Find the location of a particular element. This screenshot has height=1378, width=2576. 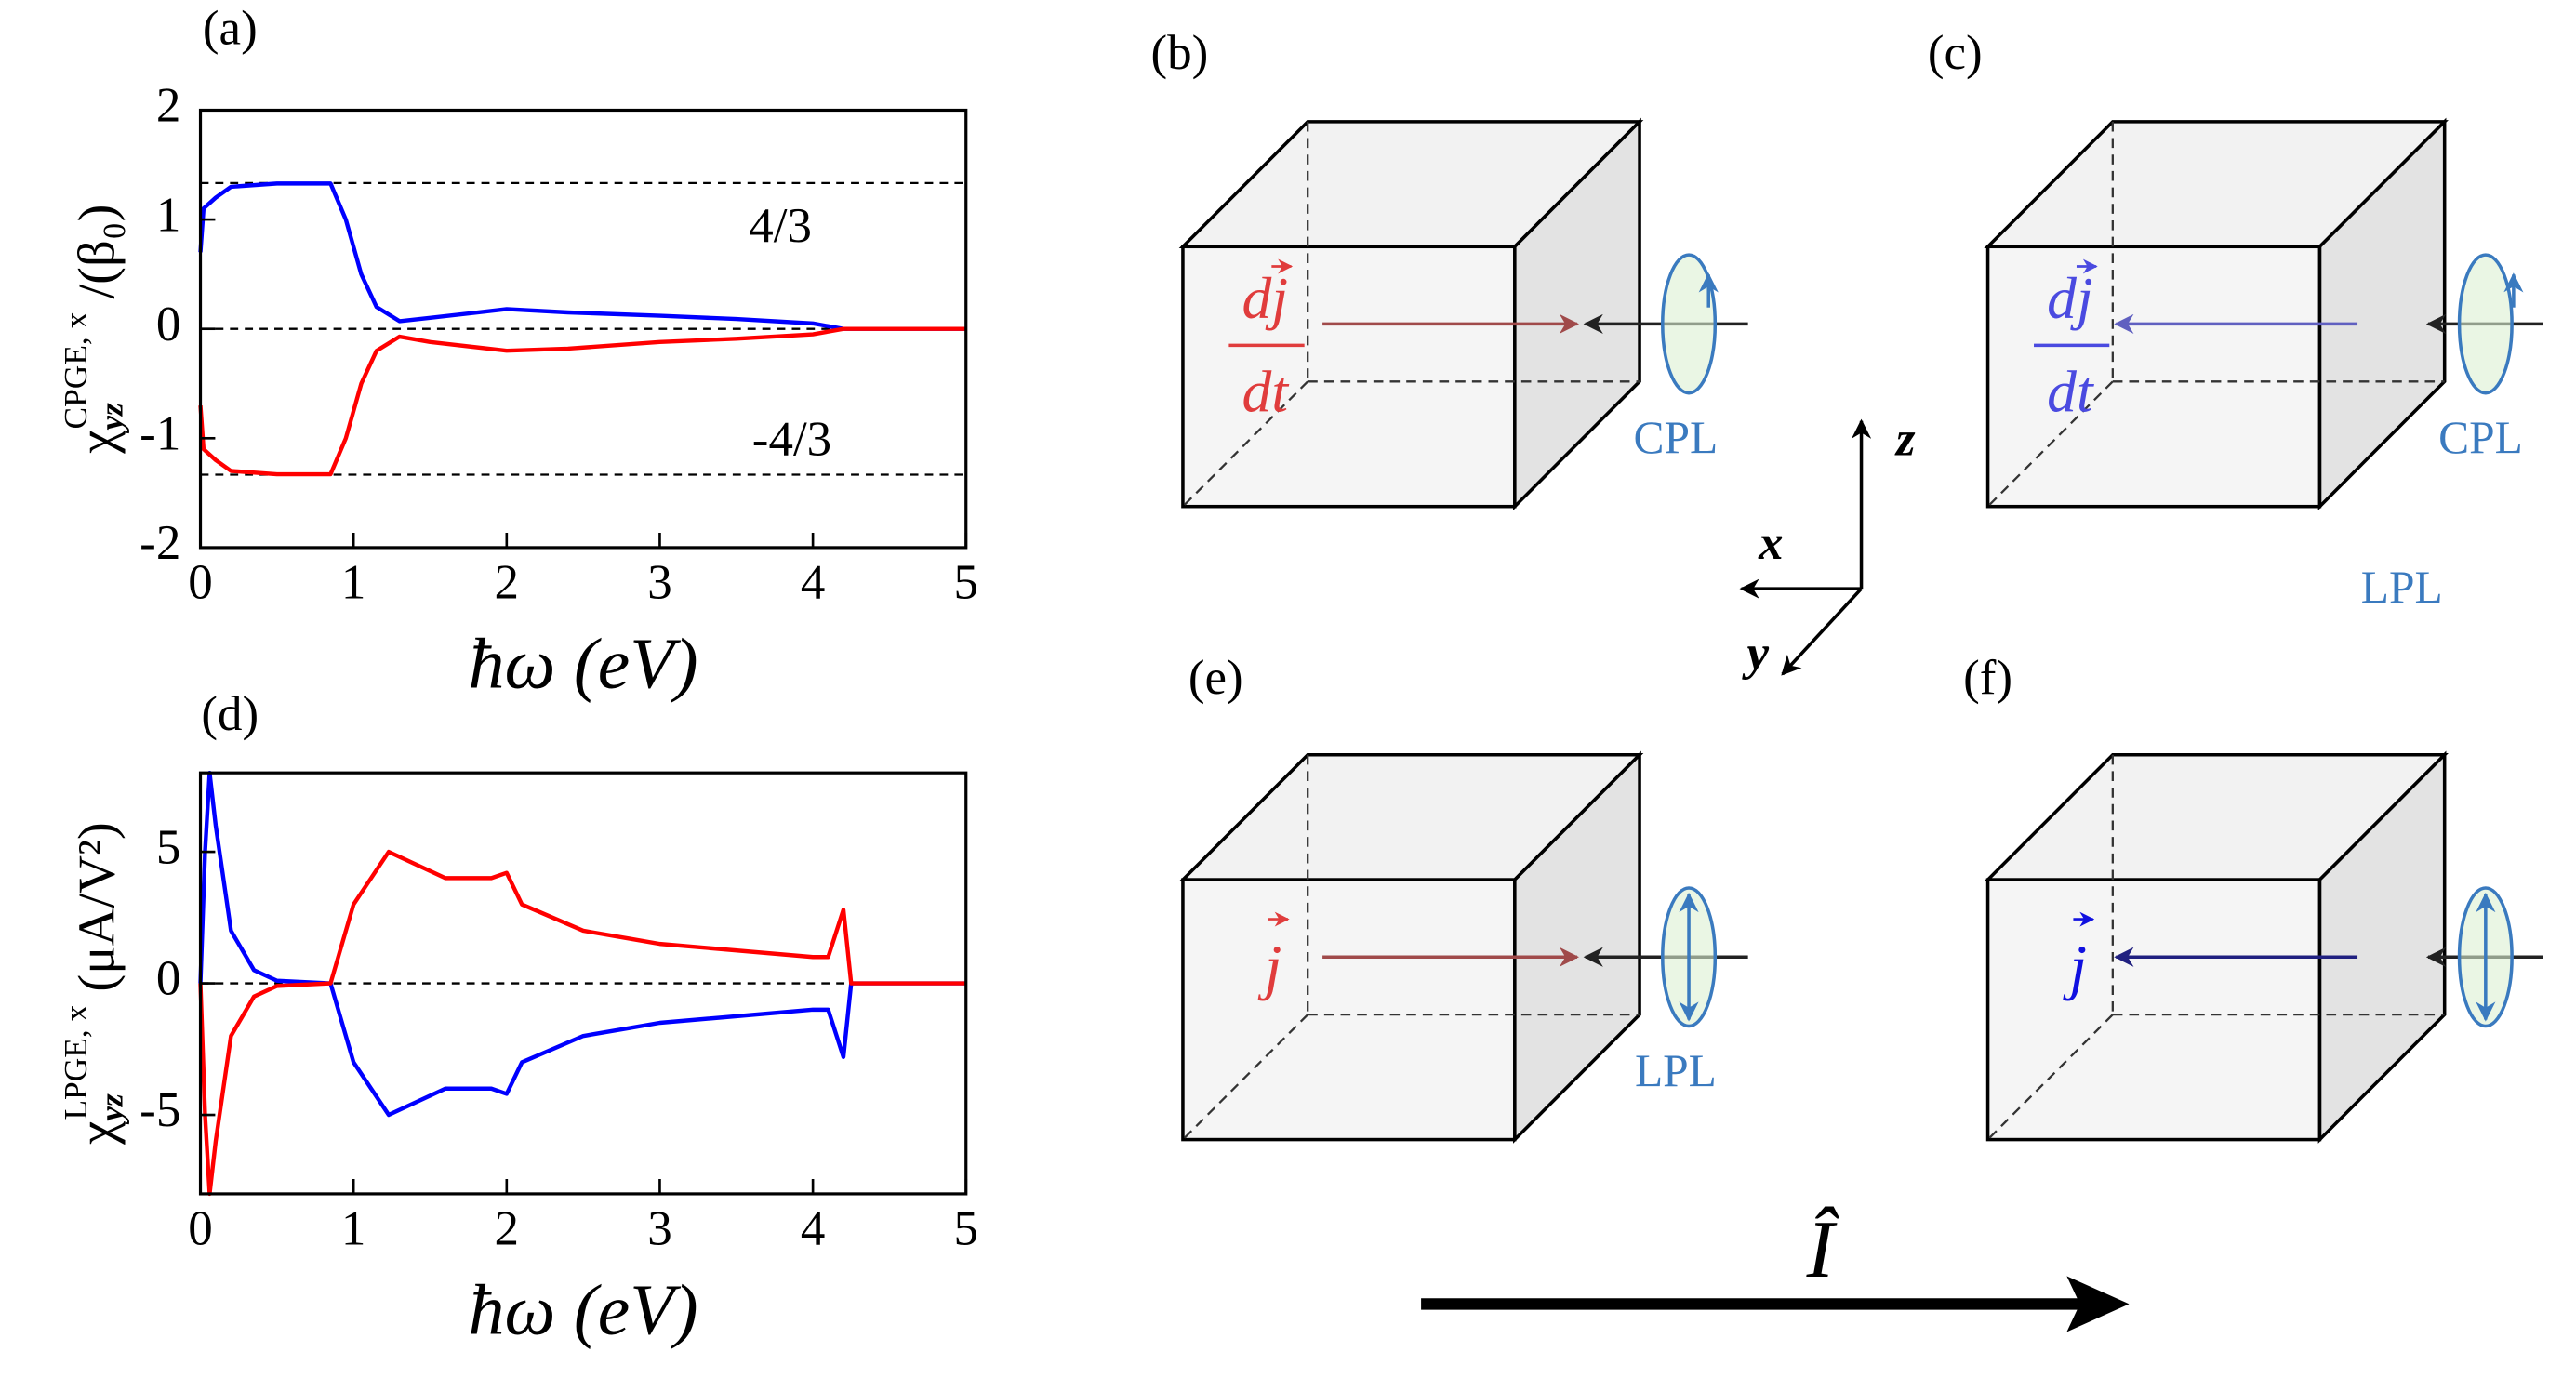

y-tick-label: -2 is located at coordinates (159, 543).